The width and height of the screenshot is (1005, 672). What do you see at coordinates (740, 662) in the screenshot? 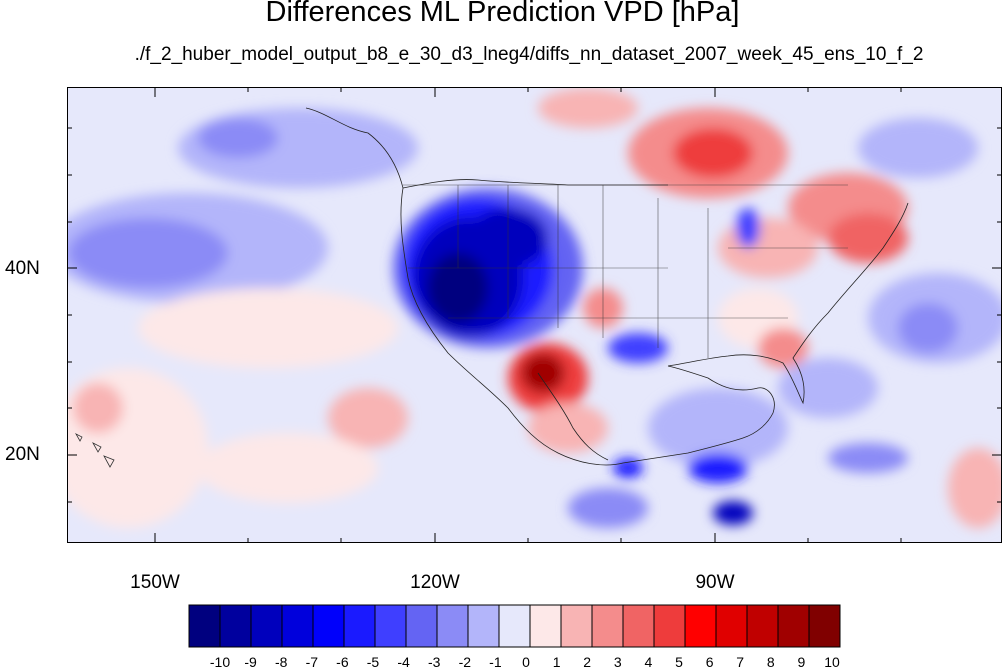
I see `colorbar-tick-label: 7` at bounding box center [740, 662].